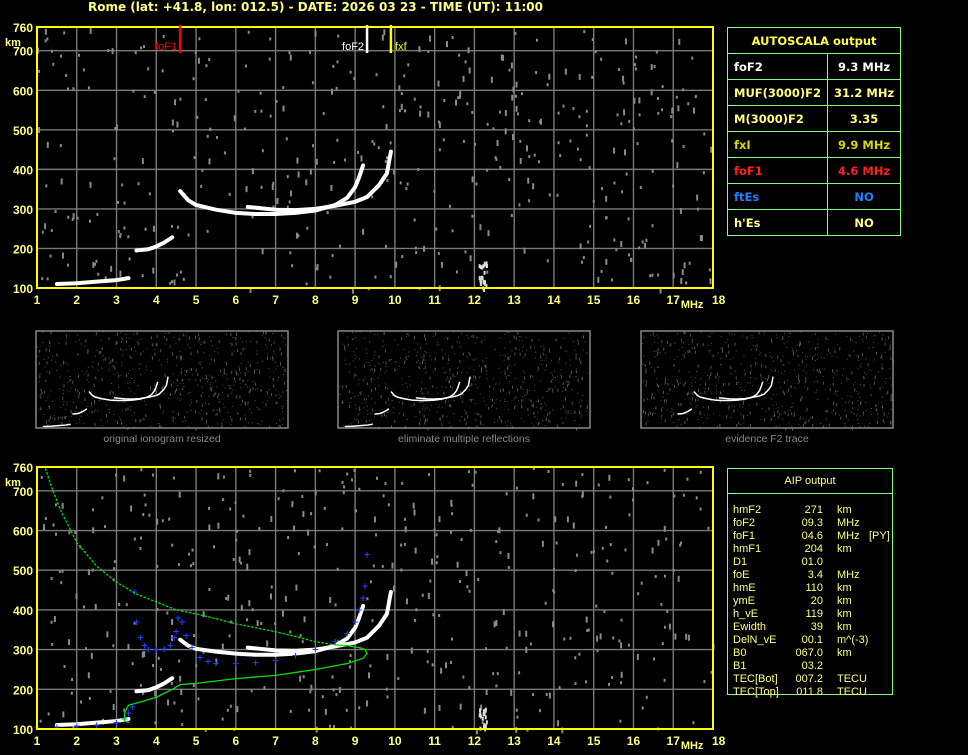 The width and height of the screenshot is (968, 755). What do you see at coordinates (864, 170) in the screenshot?
I see `autoscala-value: 4.6 MHz` at bounding box center [864, 170].